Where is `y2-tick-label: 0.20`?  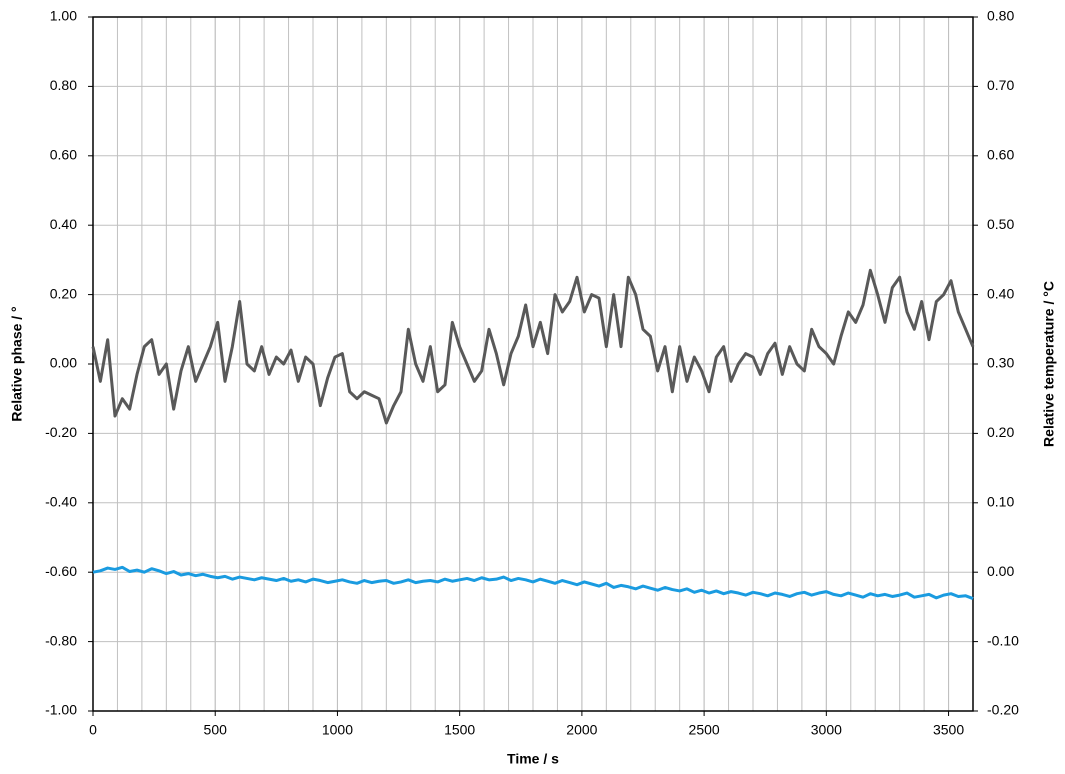 y2-tick-label: 0.20 is located at coordinates (1000, 432).